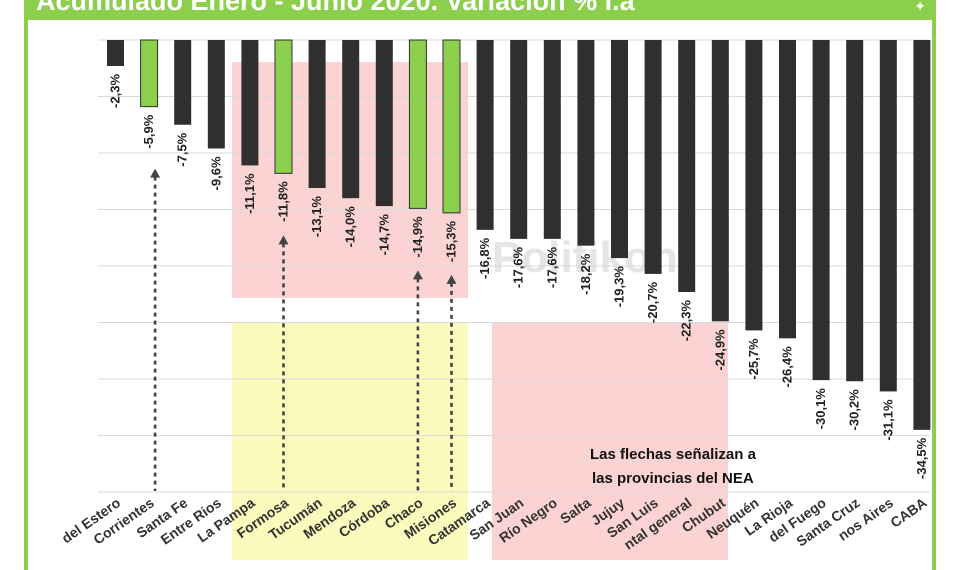 This screenshot has width=960, height=570. Describe the element at coordinates (720, 181) in the screenshot. I see `bar-chubut` at that location.